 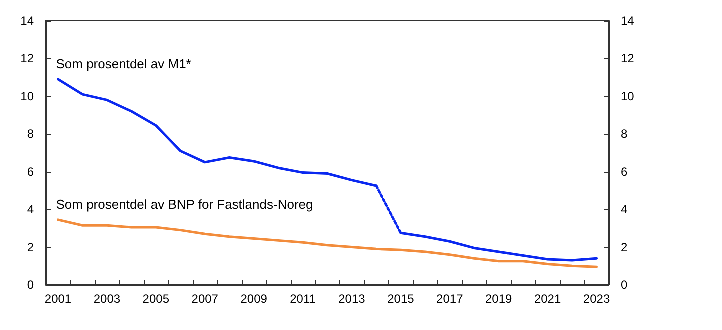 What do you see at coordinates (27, 59) in the screenshot?
I see `y-tick-label: 12` at bounding box center [27, 59].